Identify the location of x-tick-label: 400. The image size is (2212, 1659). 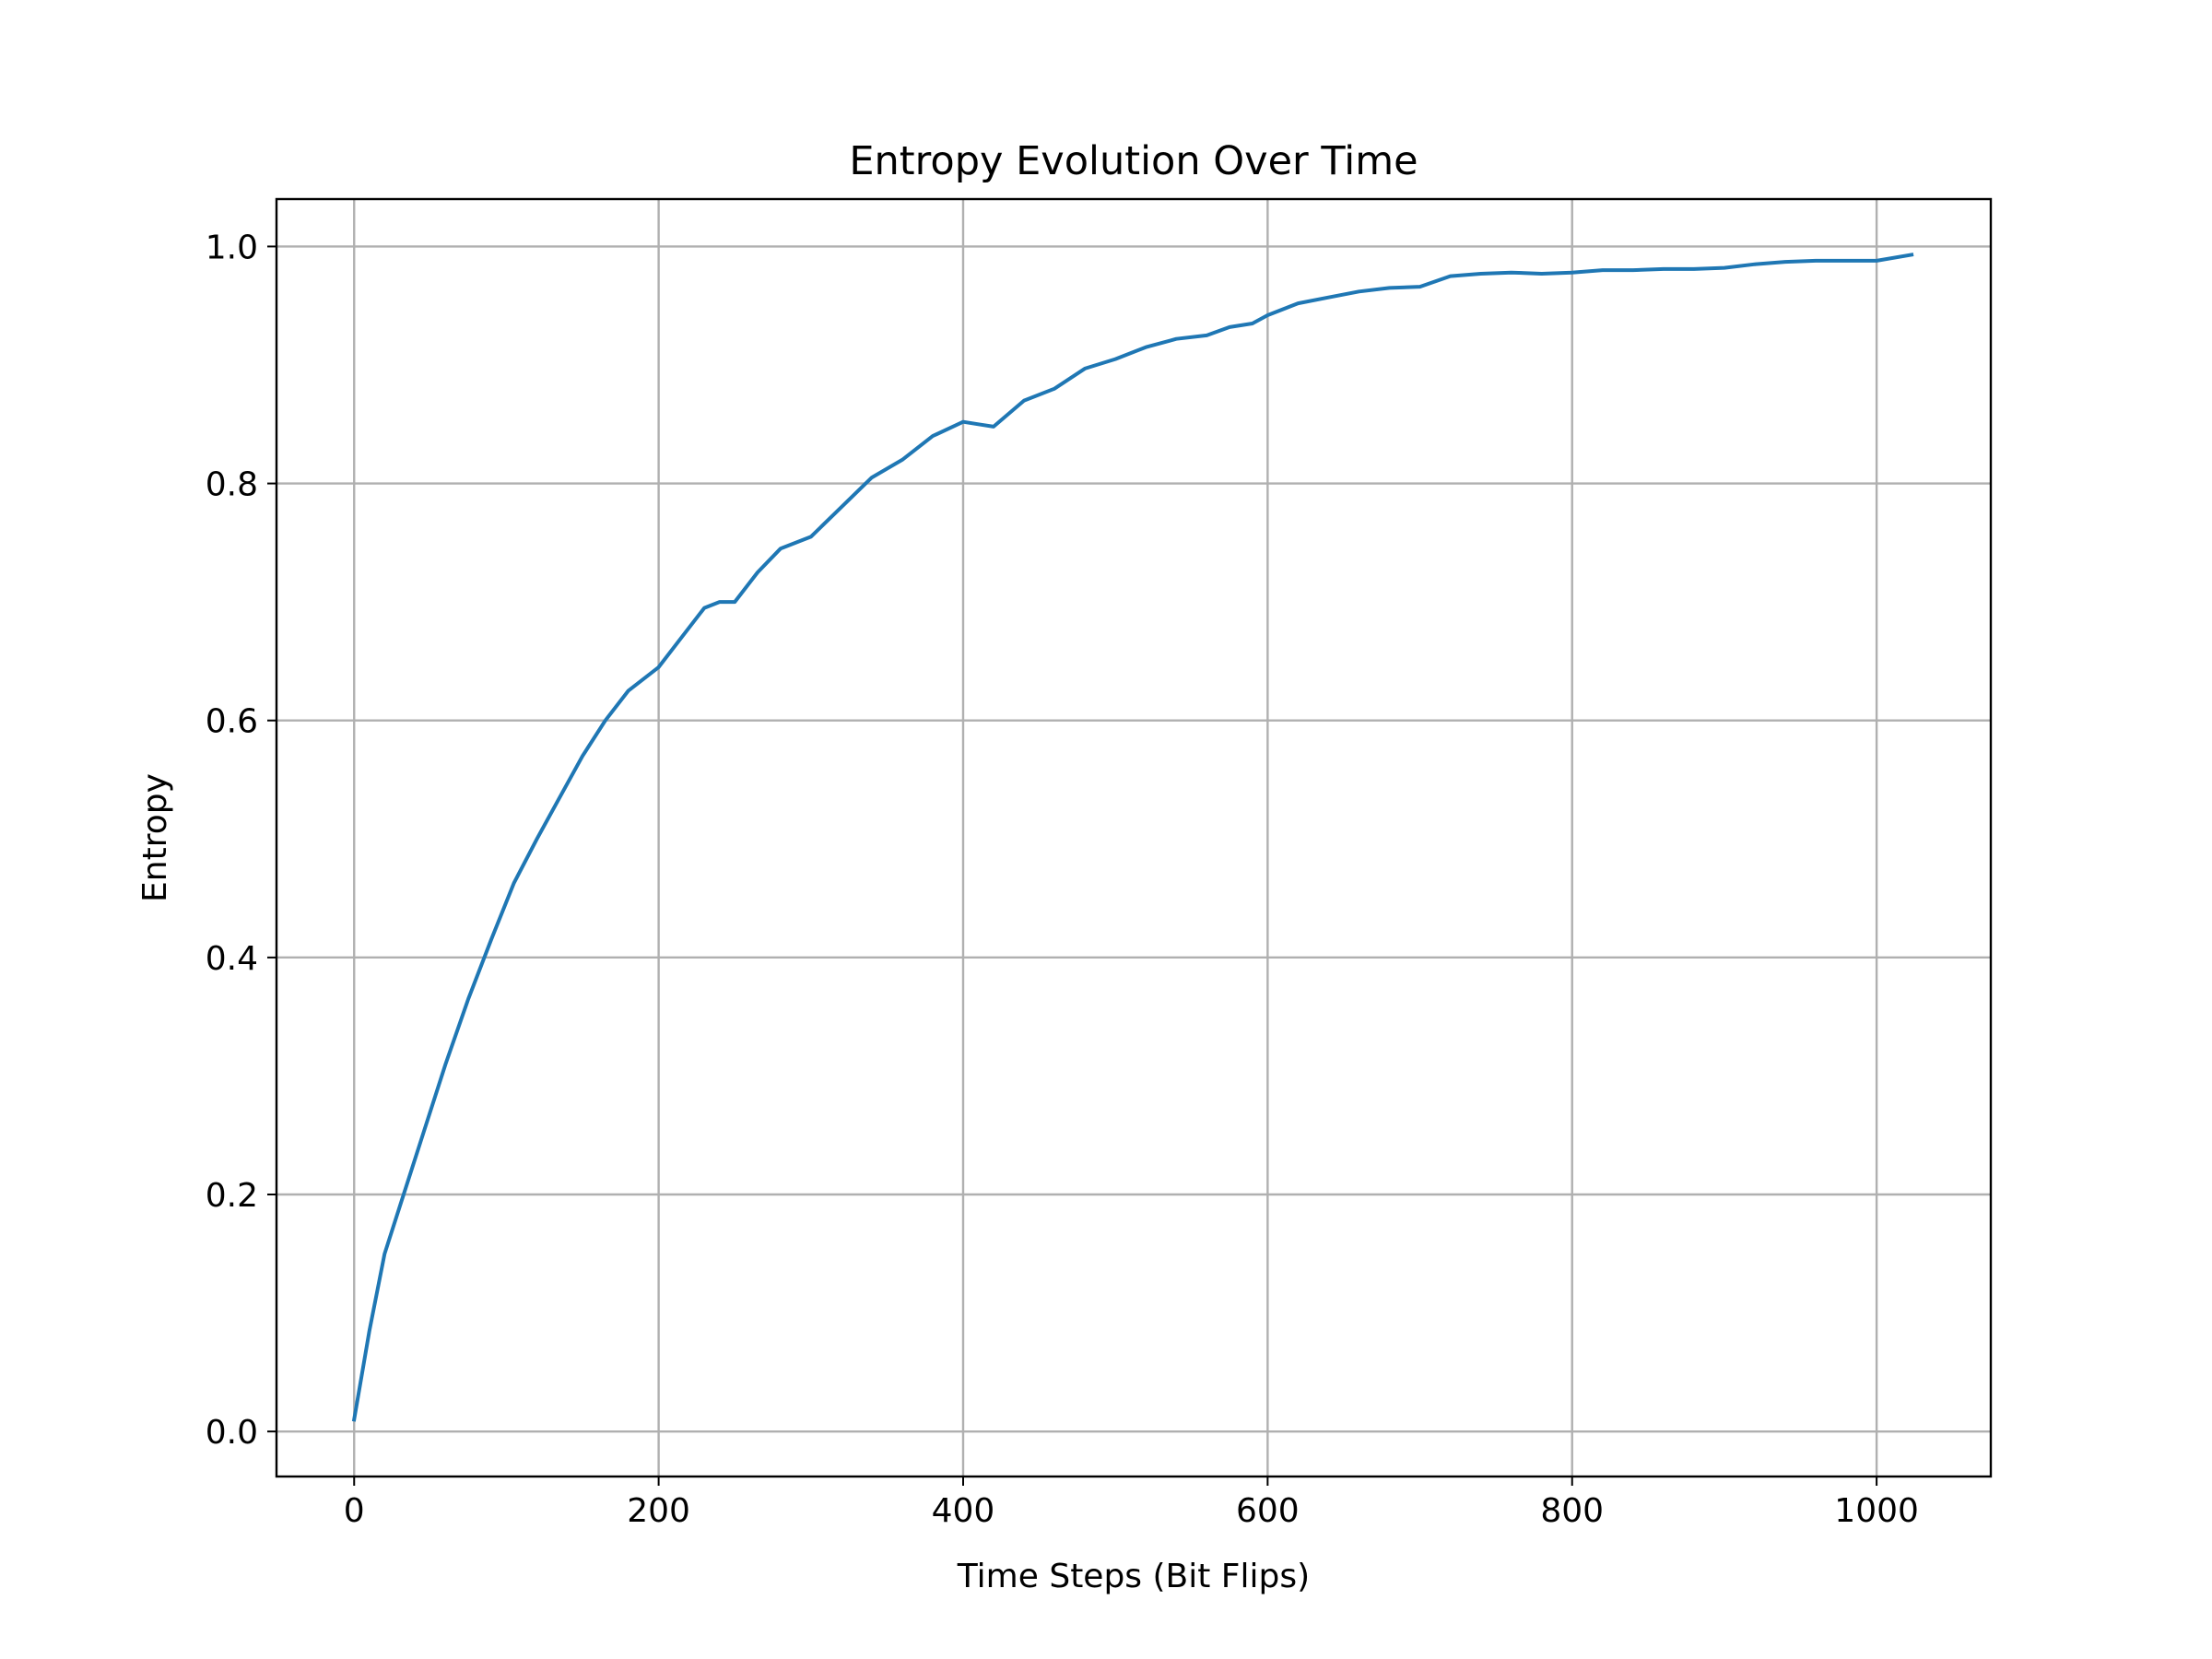
(963, 1511).